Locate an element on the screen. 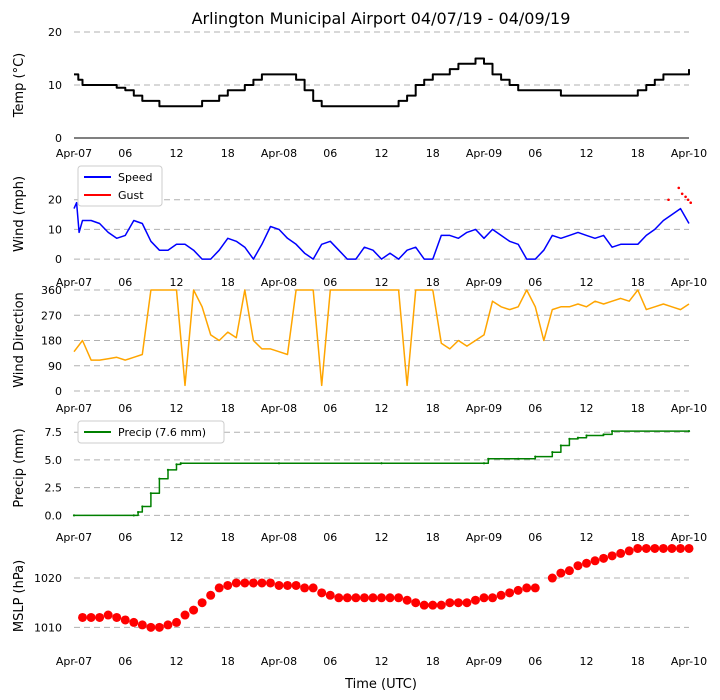 Image resolution: width=720 pixels, height=700 pixels. y-tick-label: 20 is located at coordinates (55, 32).